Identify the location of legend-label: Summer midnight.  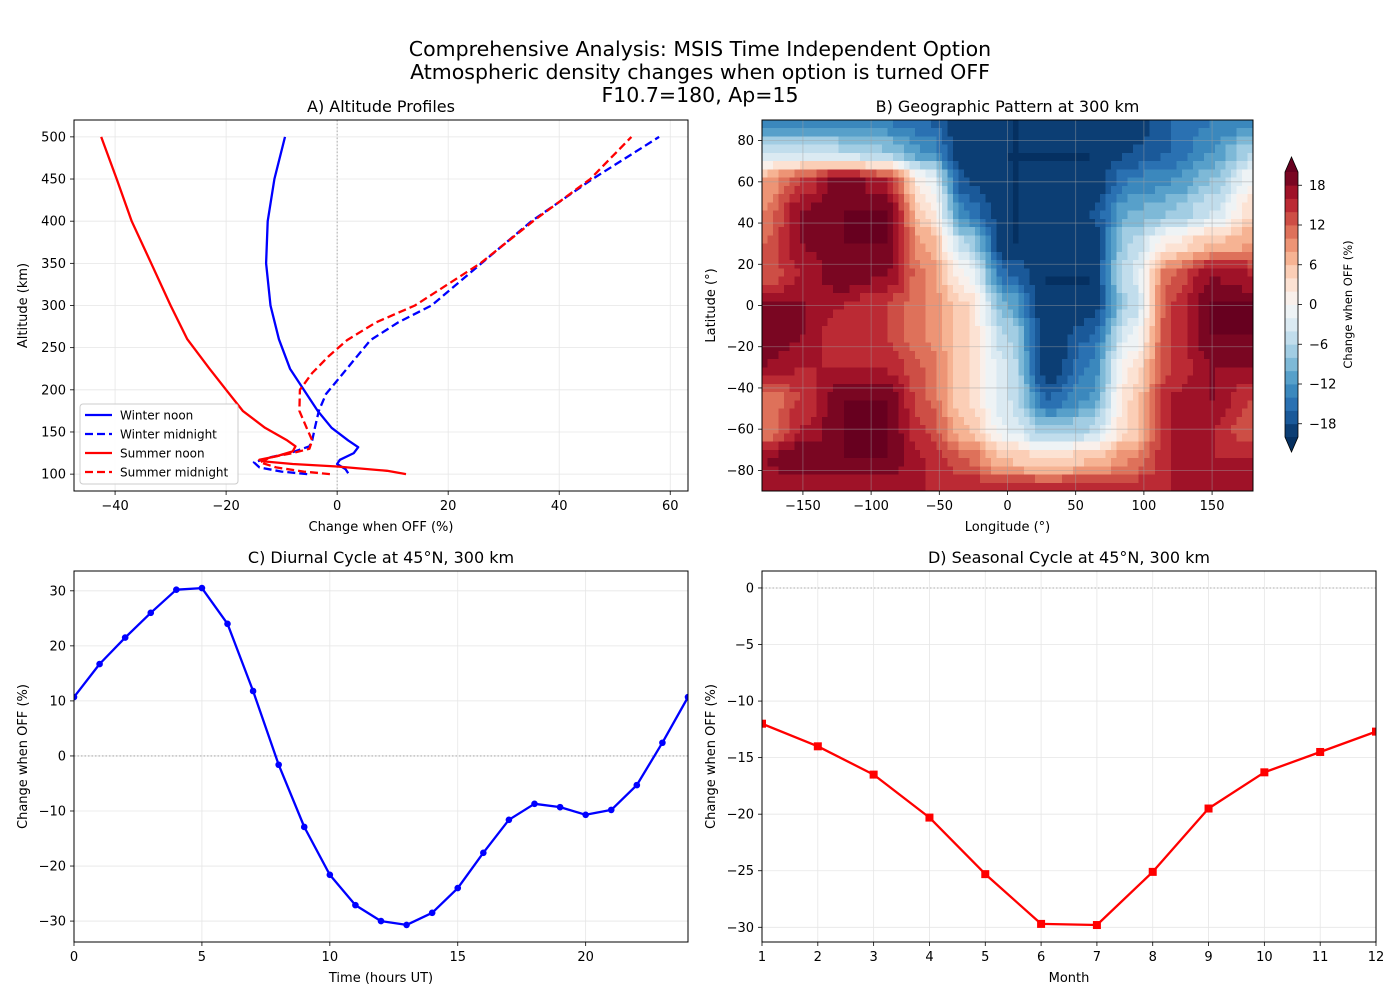
(174, 473).